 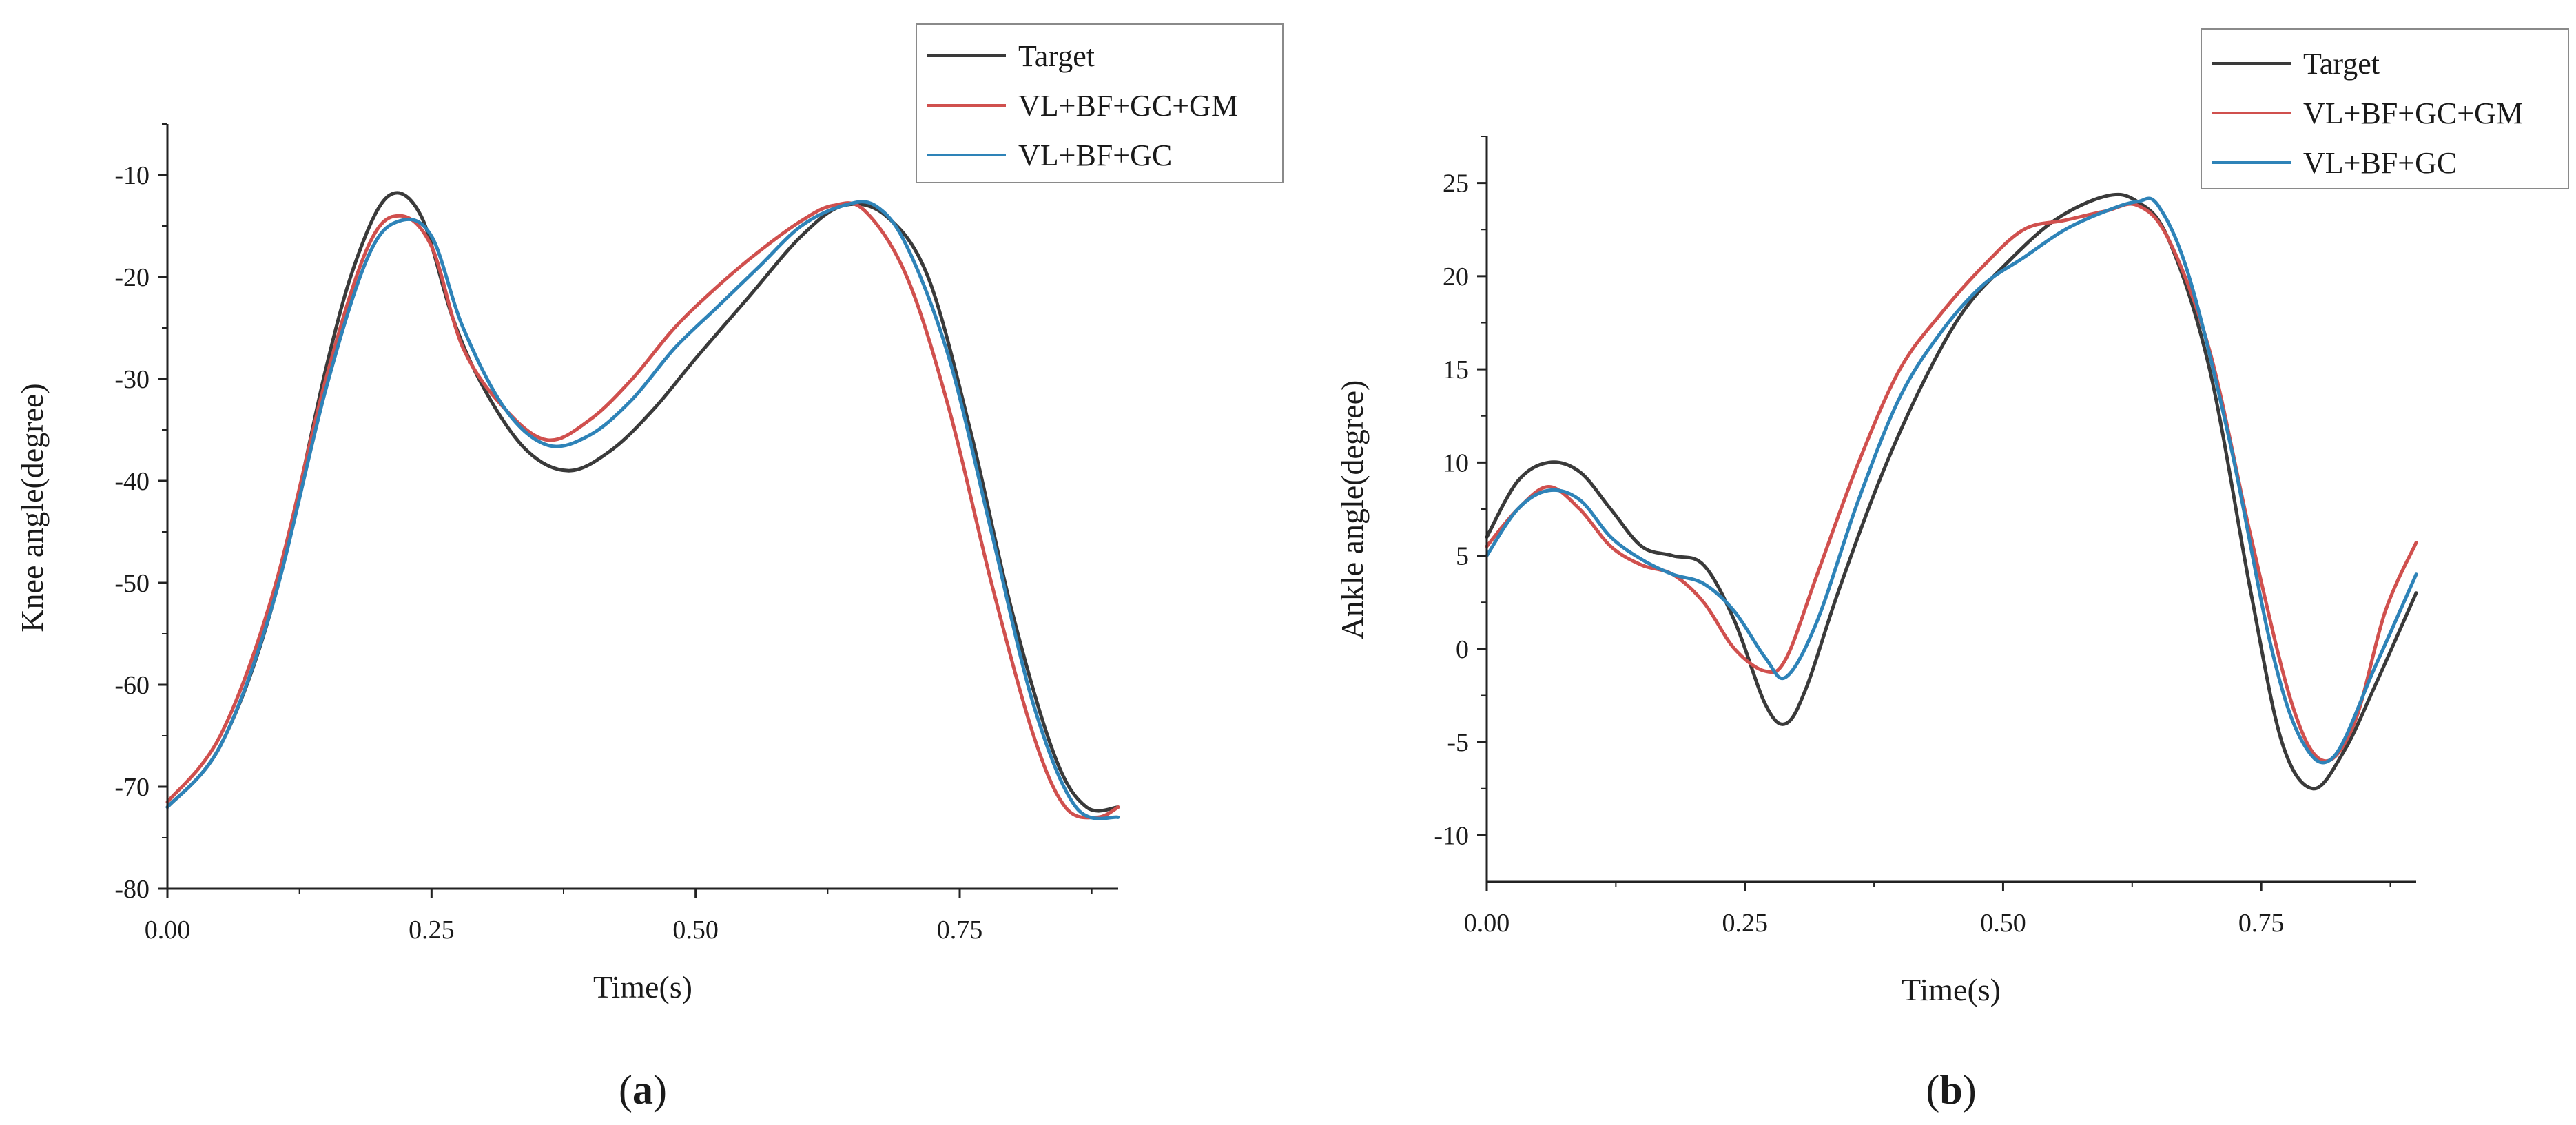 What do you see at coordinates (140, 513) in the screenshot?
I see `y-ticks: -80 -70 -60 -50 -40 -30 -20 -10` at bounding box center [140, 513].